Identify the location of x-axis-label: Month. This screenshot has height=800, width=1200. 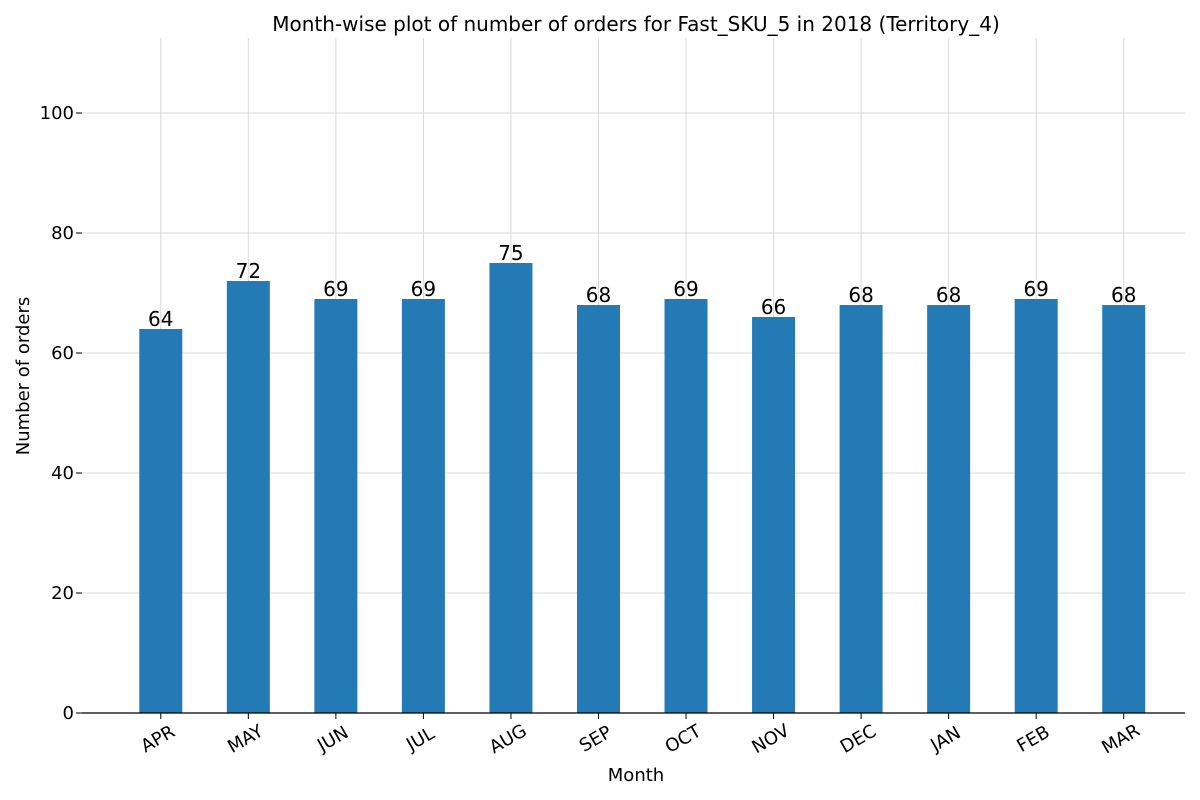
(636, 775).